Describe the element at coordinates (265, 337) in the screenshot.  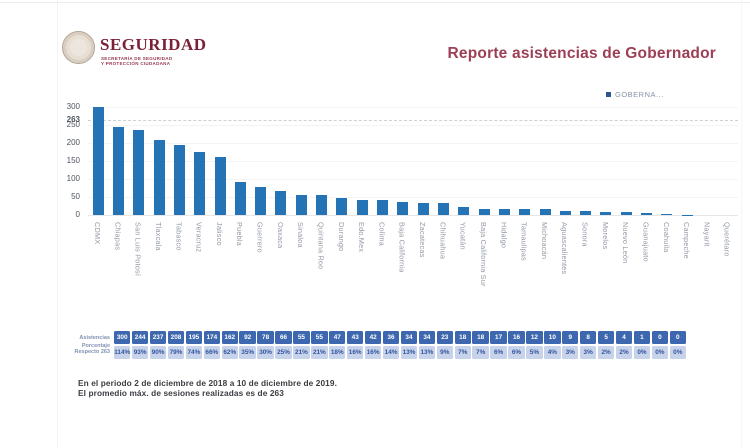
I see `table-cell-asistencias: 78` at that location.